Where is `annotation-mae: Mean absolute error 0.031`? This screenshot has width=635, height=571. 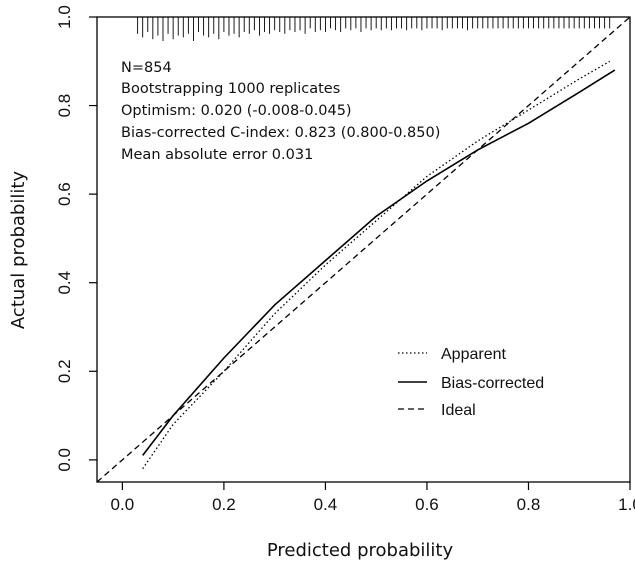 annotation-mae: Mean absolute error 0.031 is located at coordinates (217, 155).